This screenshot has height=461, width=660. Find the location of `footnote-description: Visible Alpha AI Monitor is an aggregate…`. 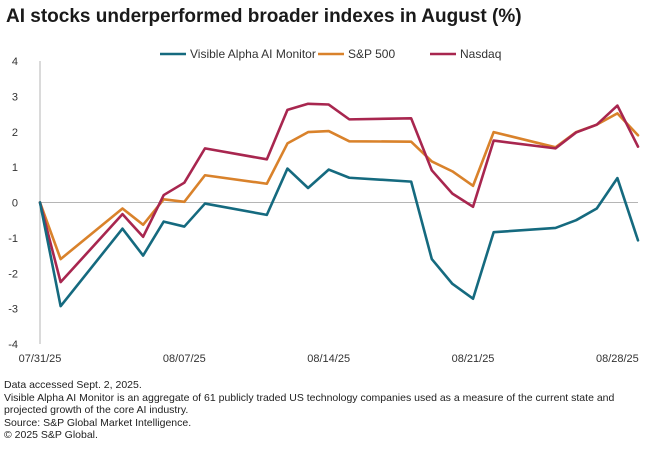

footnote-description: Visible Alpha AI Monitor is an aggregate… is located at coordinates (309, 404).